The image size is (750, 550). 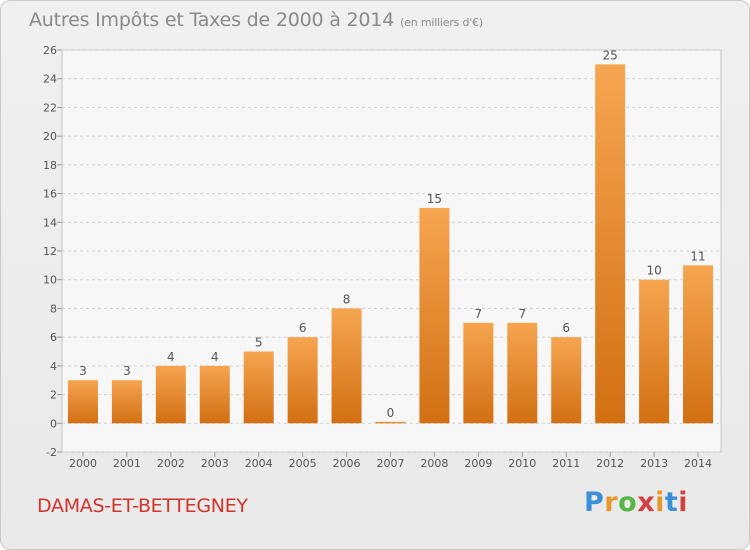 What do you see at coordinates (50, 107) in the screenshot?
I see `y-tick-label: 22` at bounding box center [50, 107].